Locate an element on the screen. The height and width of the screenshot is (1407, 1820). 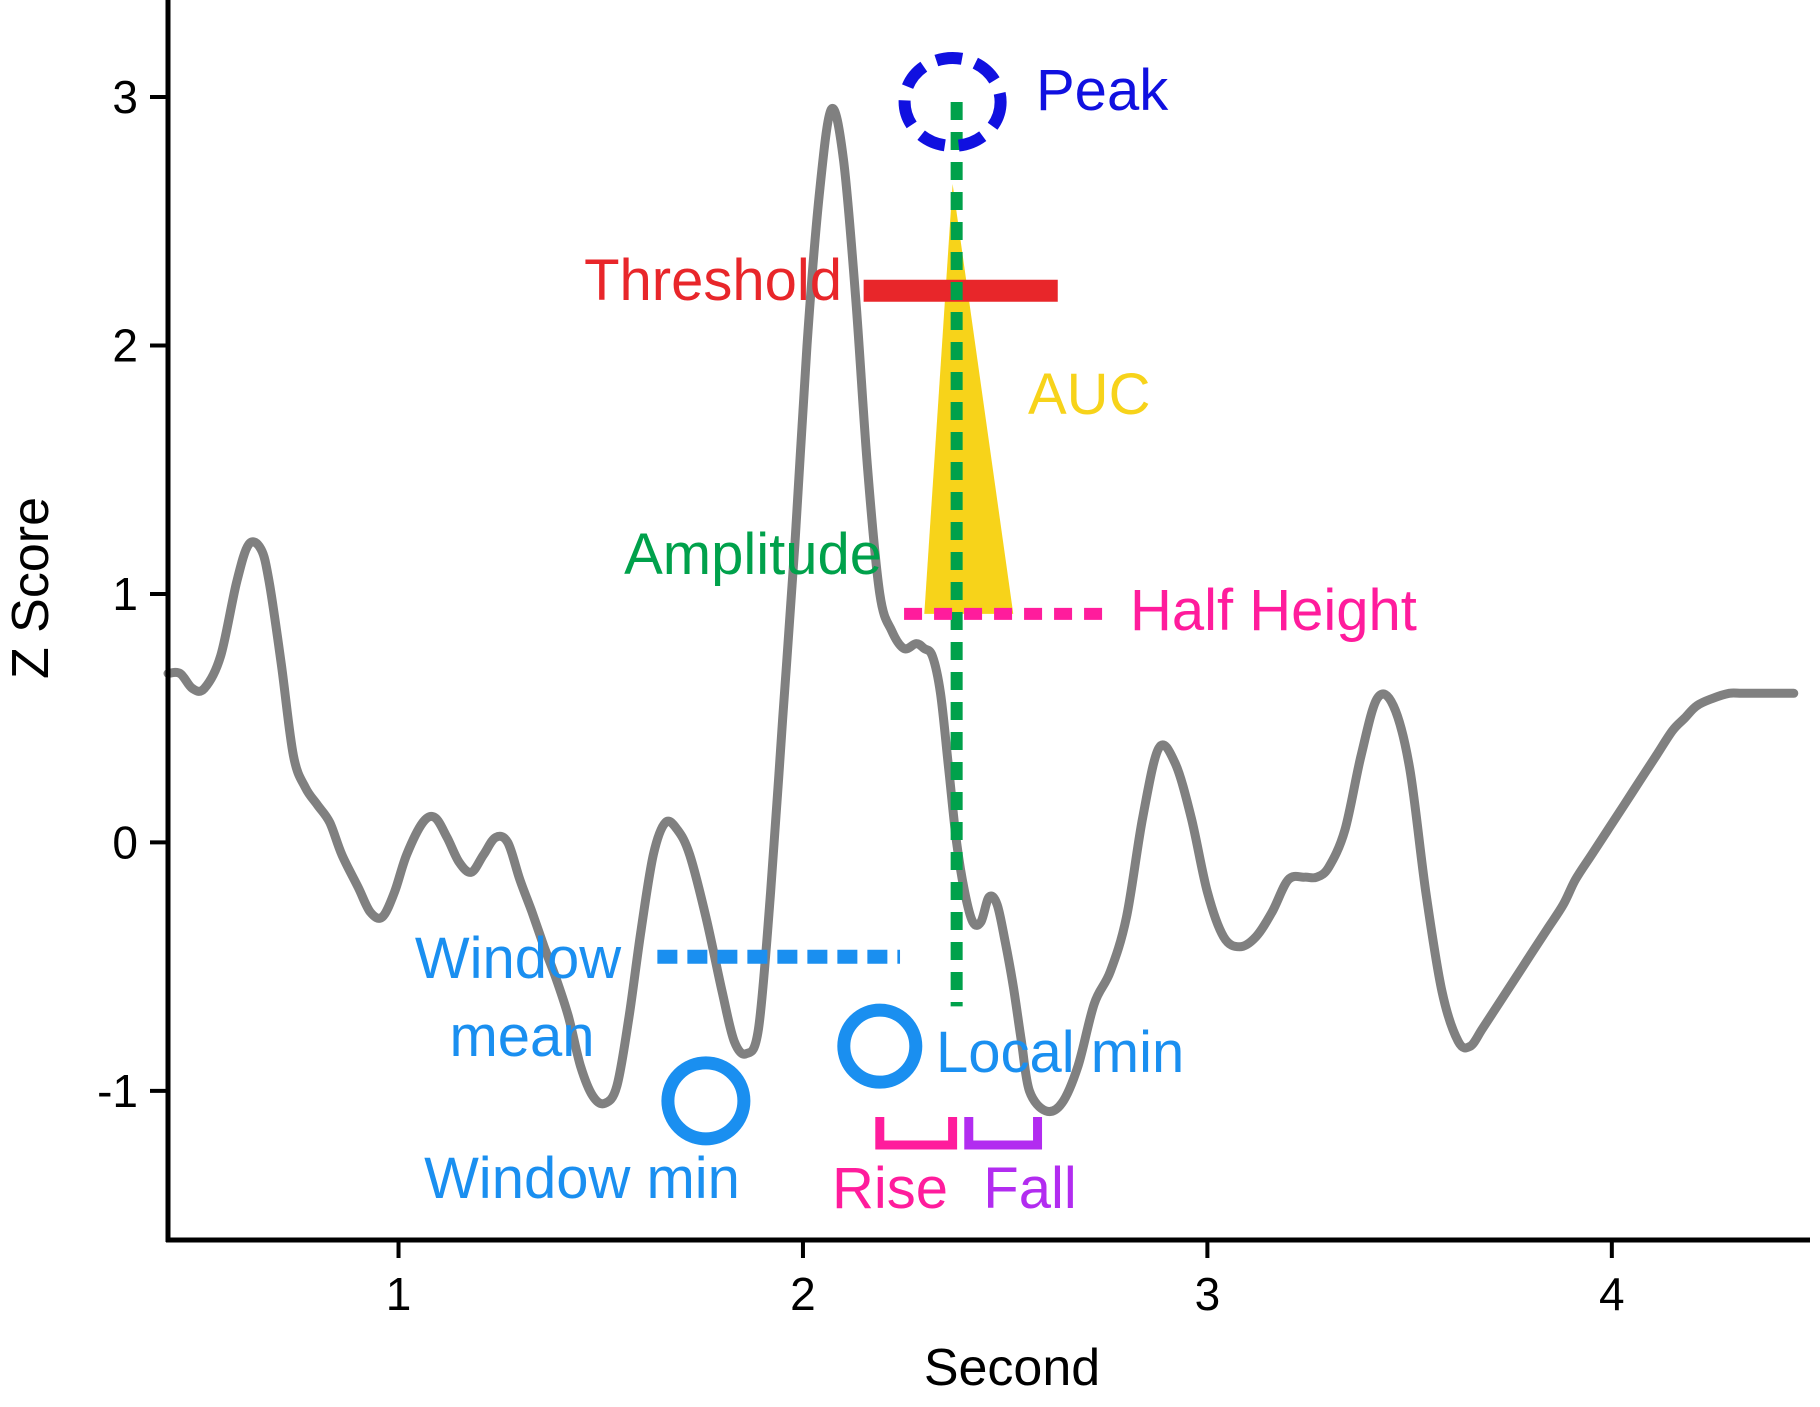
auc-area is located at coordinates (969, 398).